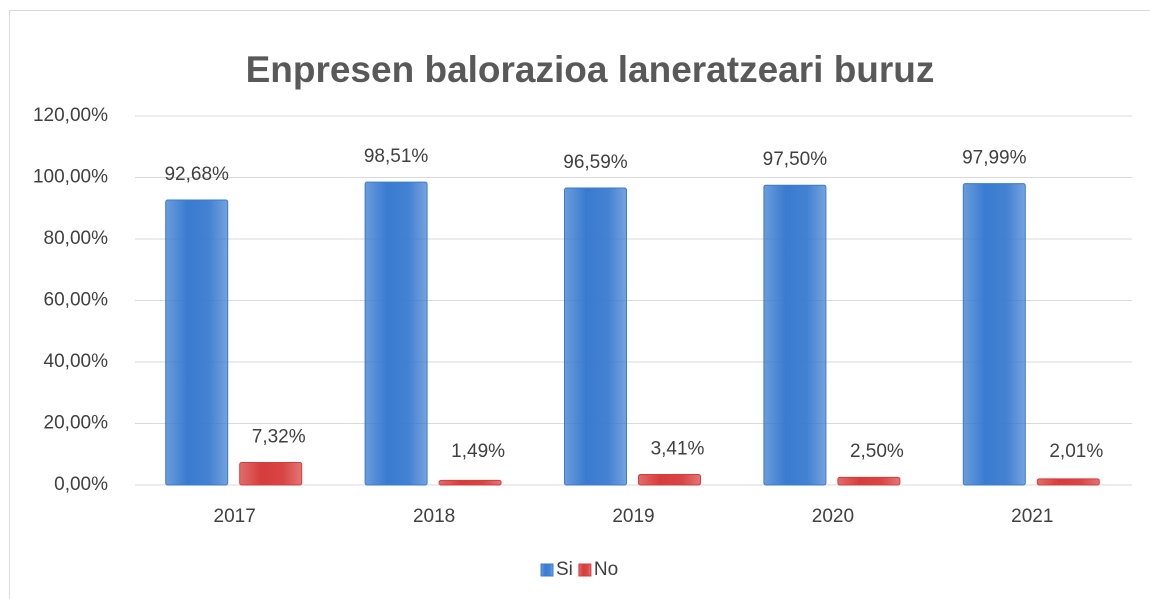 The width and height of the screenshot is (1150, 599). What do you see at coordinates (196, 174) in the screenshot?
I see `data-label: 92,68%` at bounding box center [196, 174].